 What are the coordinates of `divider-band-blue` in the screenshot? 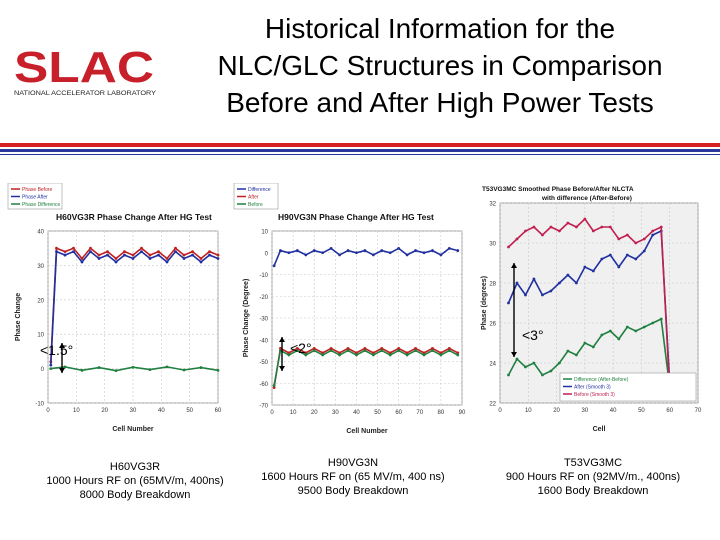 It's located at (360, 150).